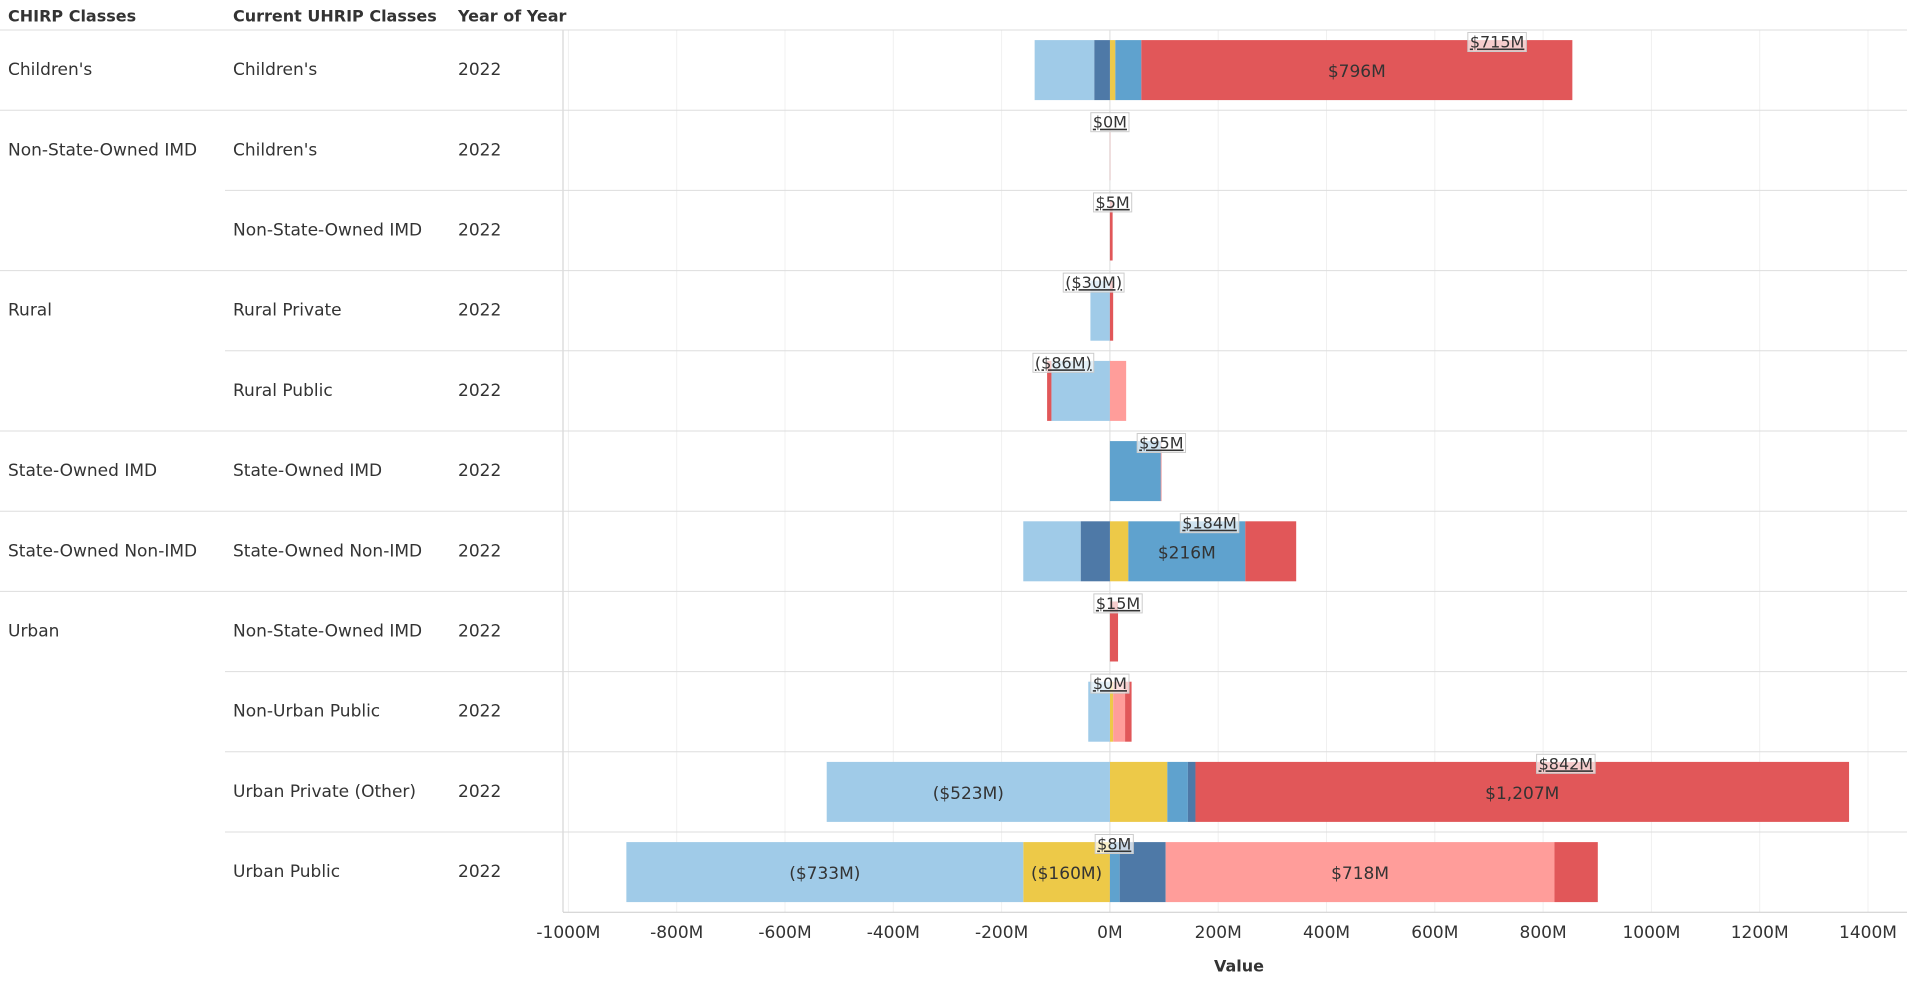 The image size is (1907, 981). I want to click on chirp-label: Non-State-Owned IMD, so click(102, 150).